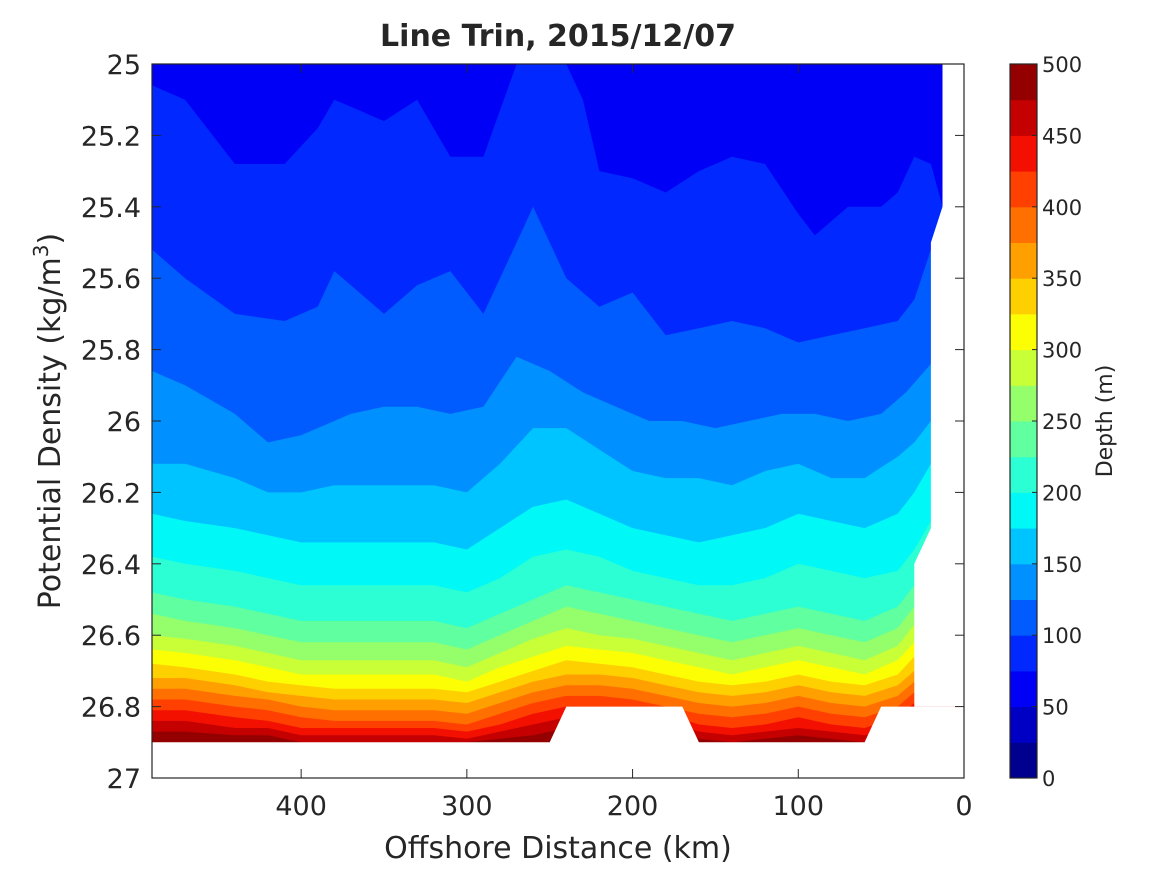 The width and height of the screenshot is (1167, 875). Describe the element at coordinates (111, 136) in the screenshot. I see `y-tick-label: 25.2` at that location.